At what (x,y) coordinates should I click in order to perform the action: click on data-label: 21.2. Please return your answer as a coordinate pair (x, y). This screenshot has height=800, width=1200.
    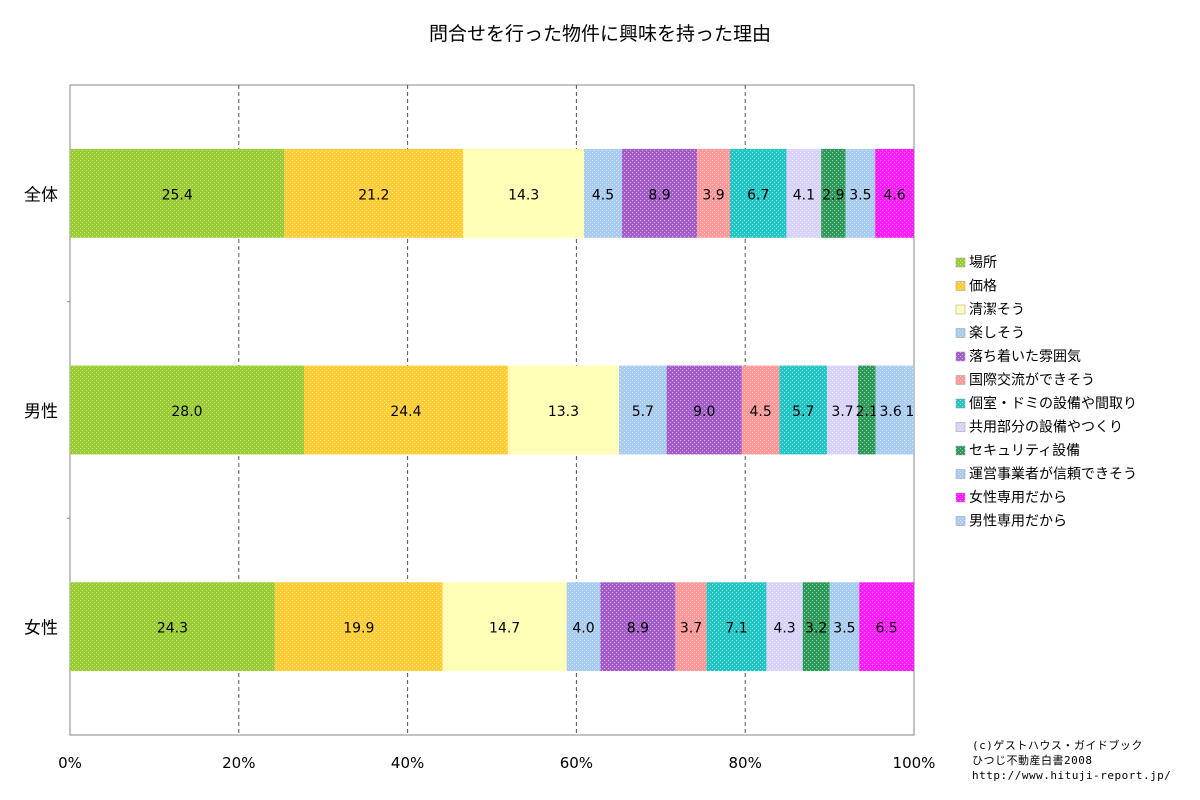
    Looking at the image, I should click on (373, 195).